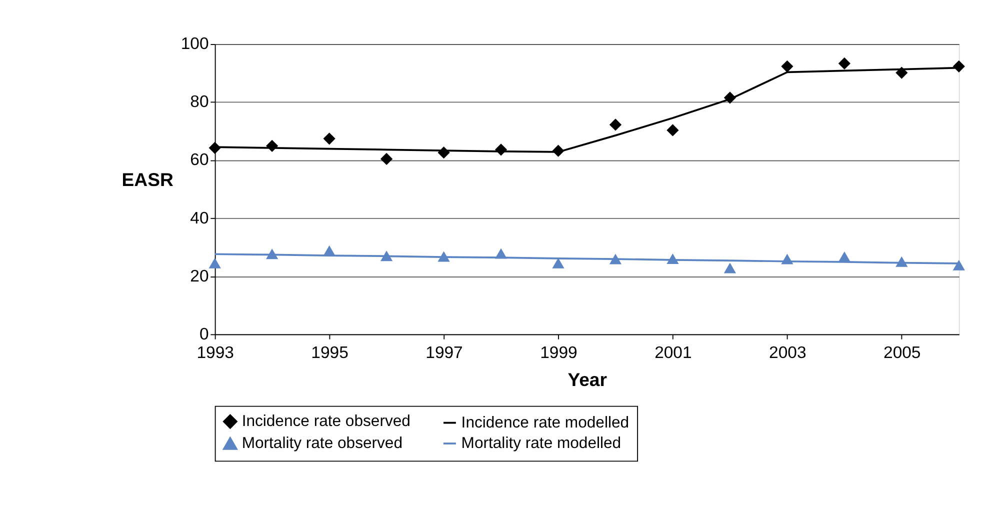 This screenshot has width=984, height=529. I want to click on legend-label: Incidence rate observed, so click(326, 421).